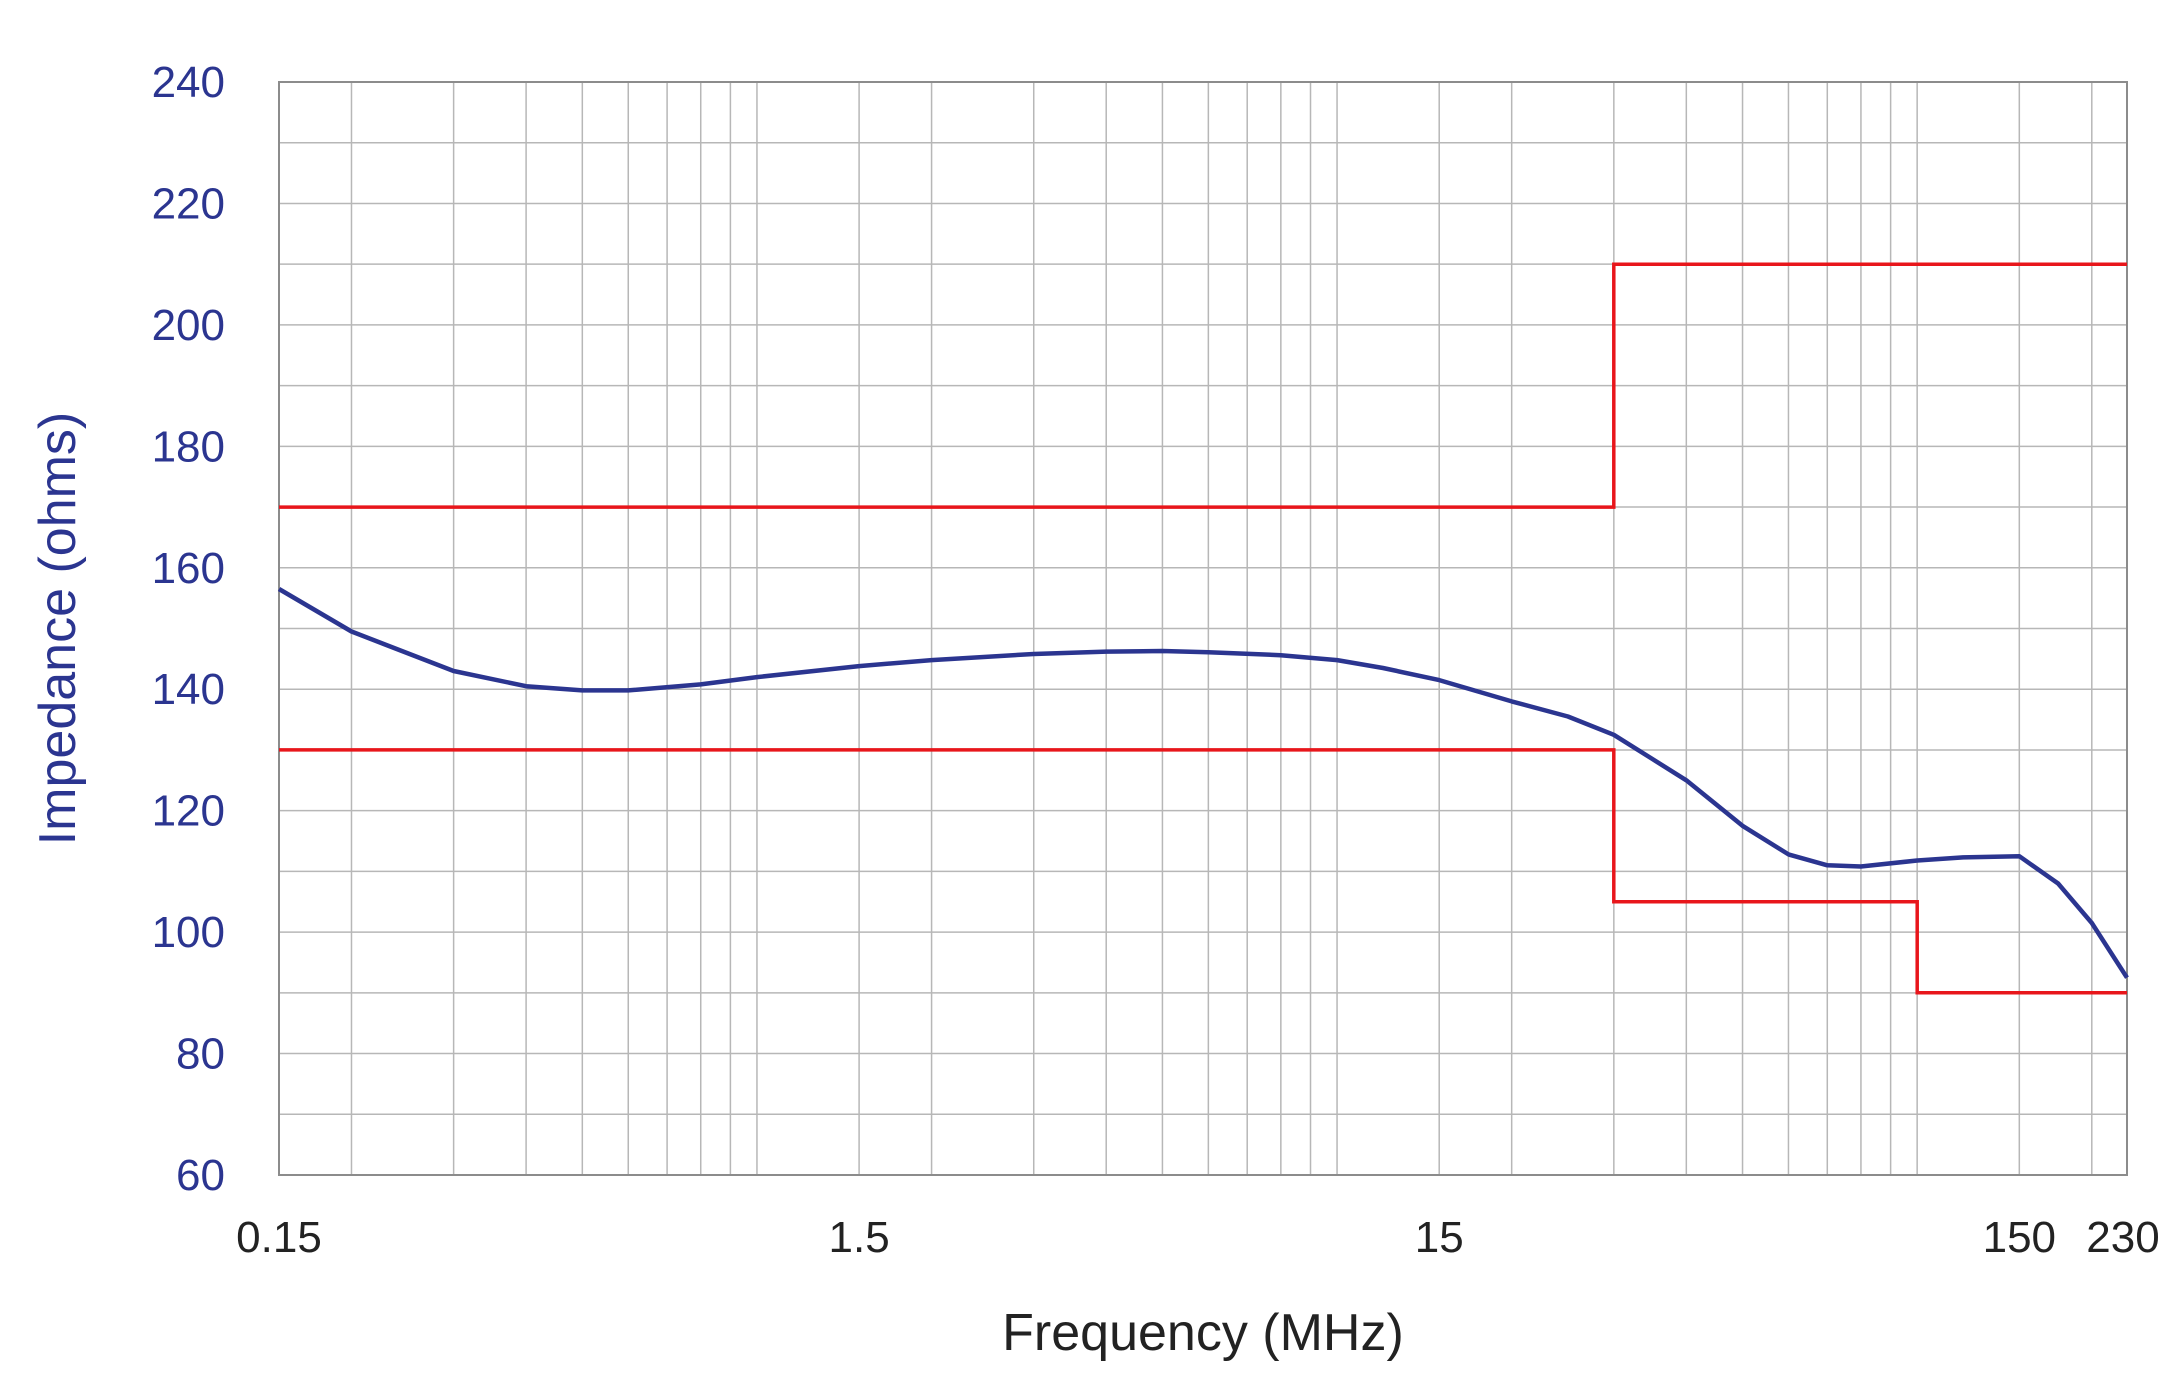 The image size is (2173, 1378). I want to click on y-tick-label: 120, so click(188, 811).